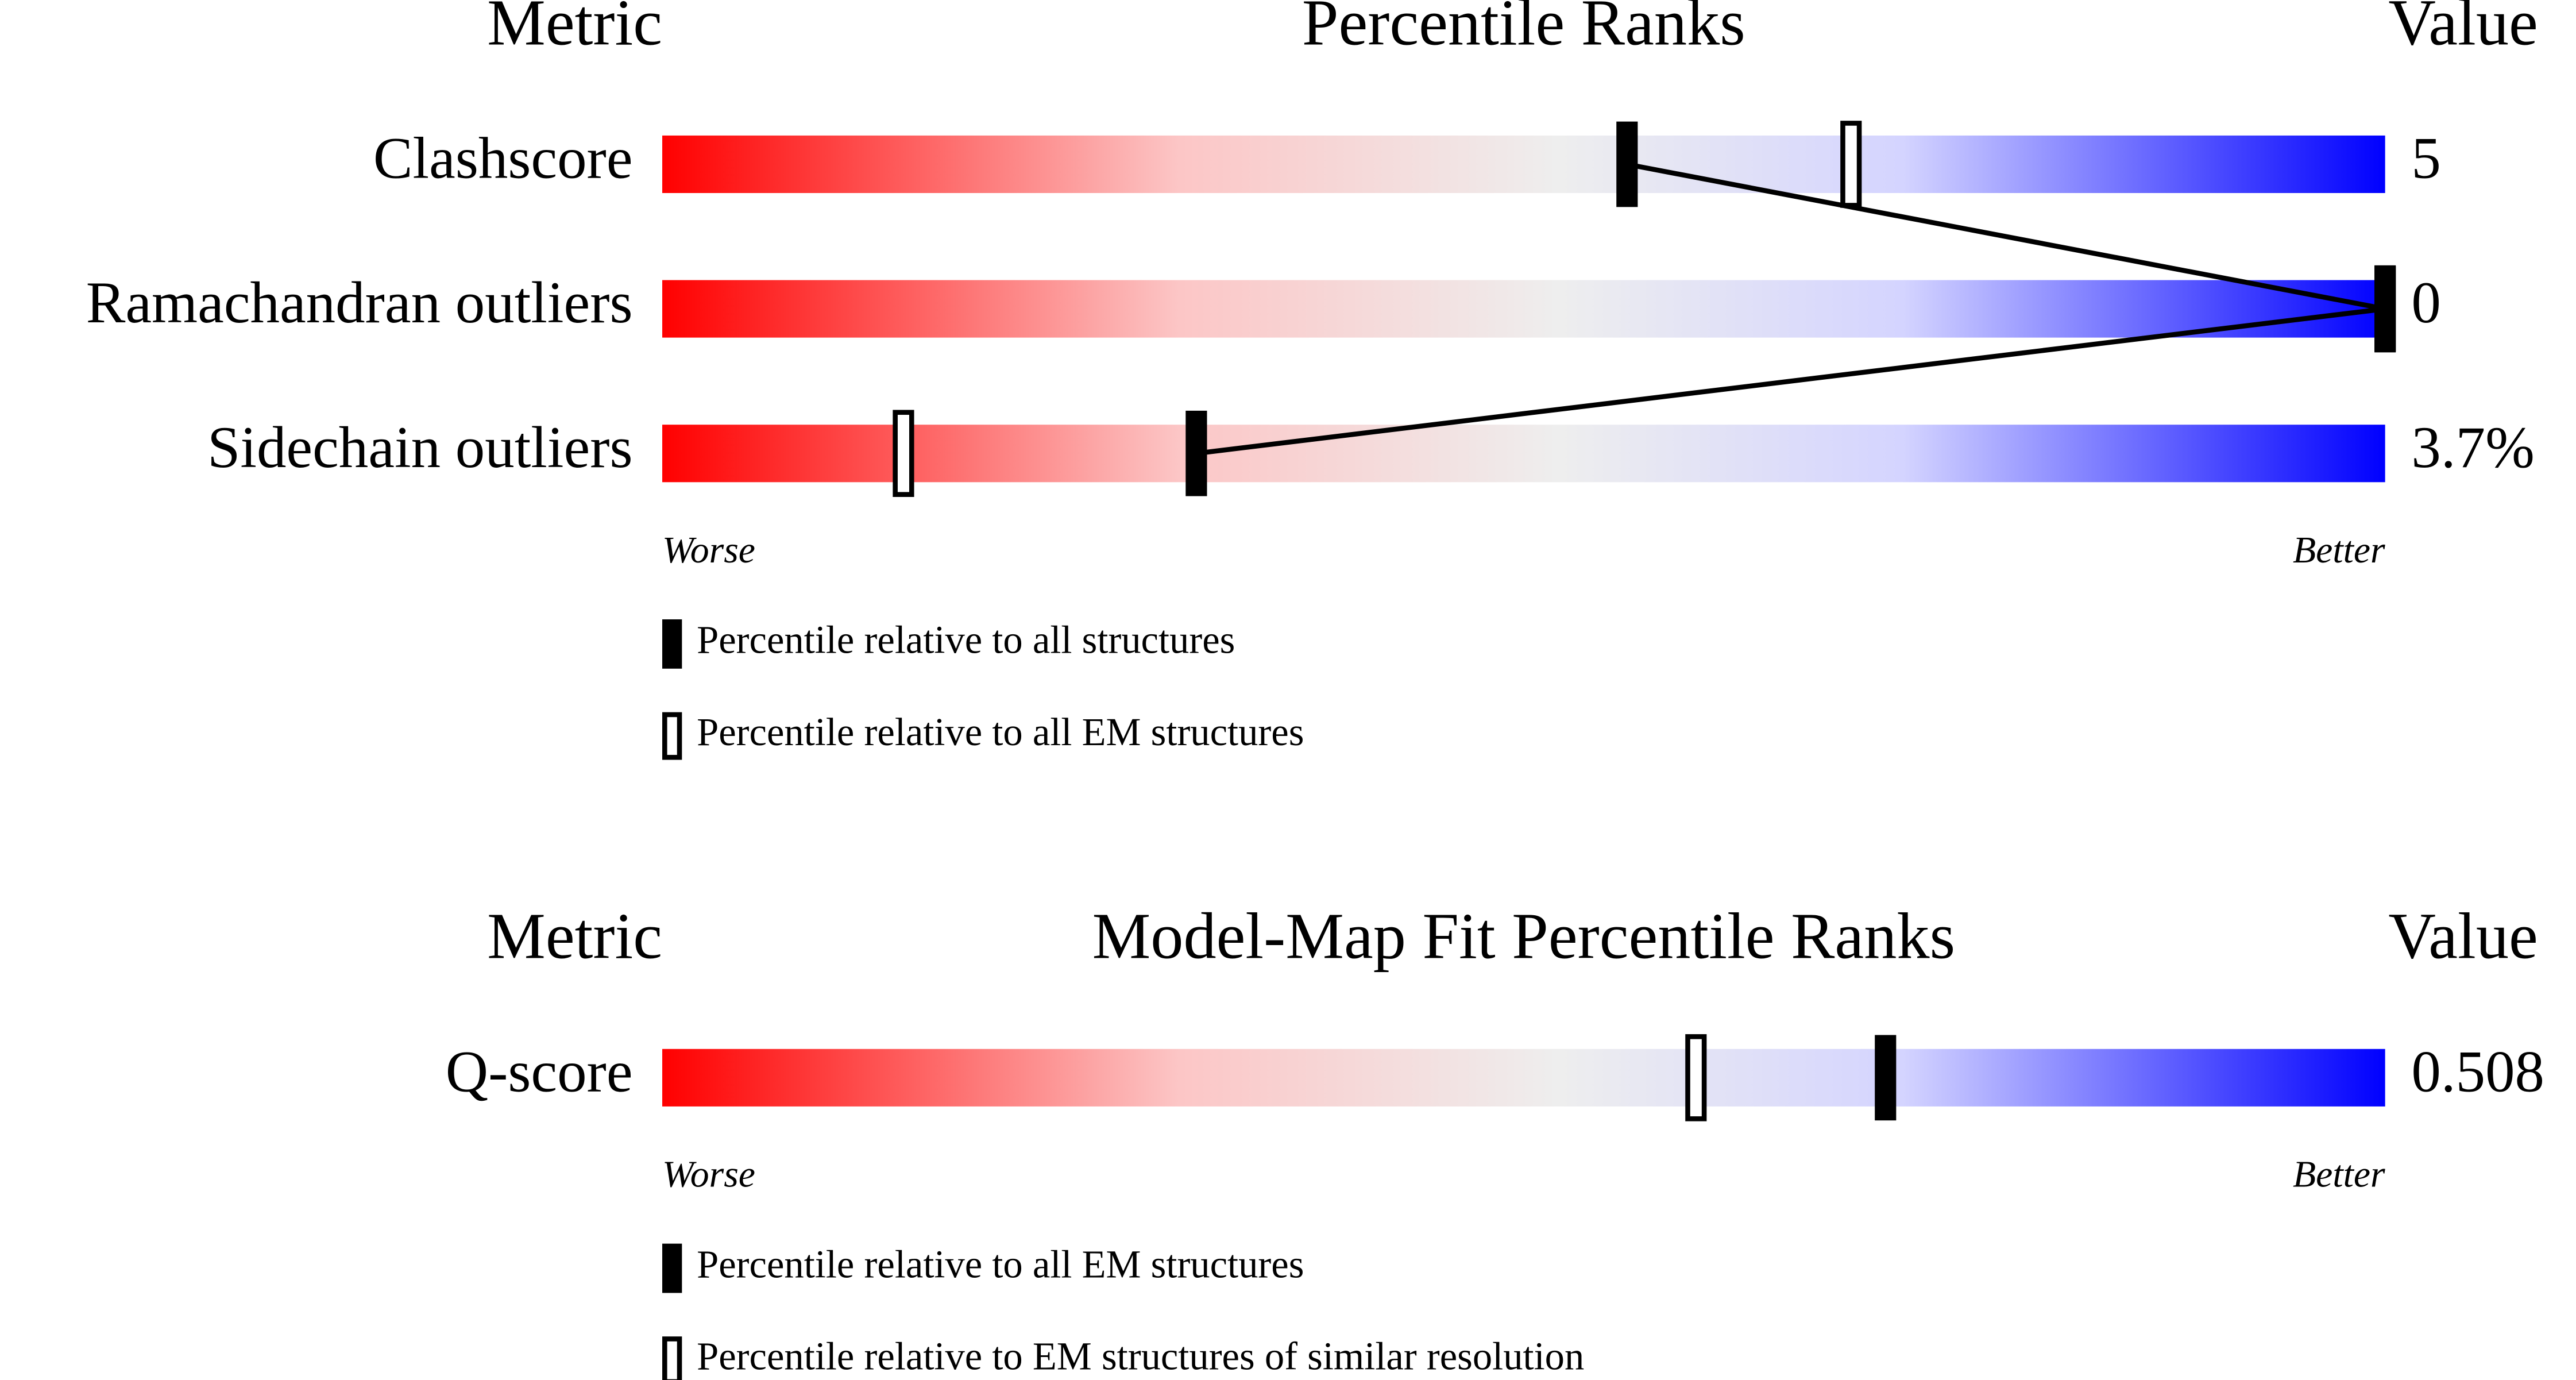 This screenshot has height=1380, width=2576. What do you see at coordinates (1523, 29) in the screenshot?
I see `chart-title: Percentile Ranks` at bounding box center [1523, 29].